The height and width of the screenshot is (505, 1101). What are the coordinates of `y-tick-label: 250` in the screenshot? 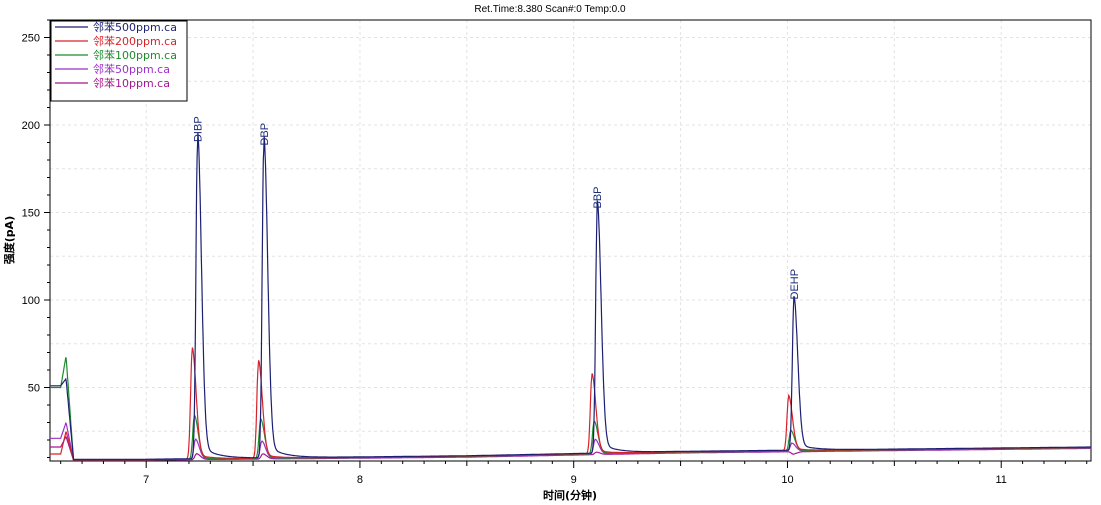 It's located at (31, 39).